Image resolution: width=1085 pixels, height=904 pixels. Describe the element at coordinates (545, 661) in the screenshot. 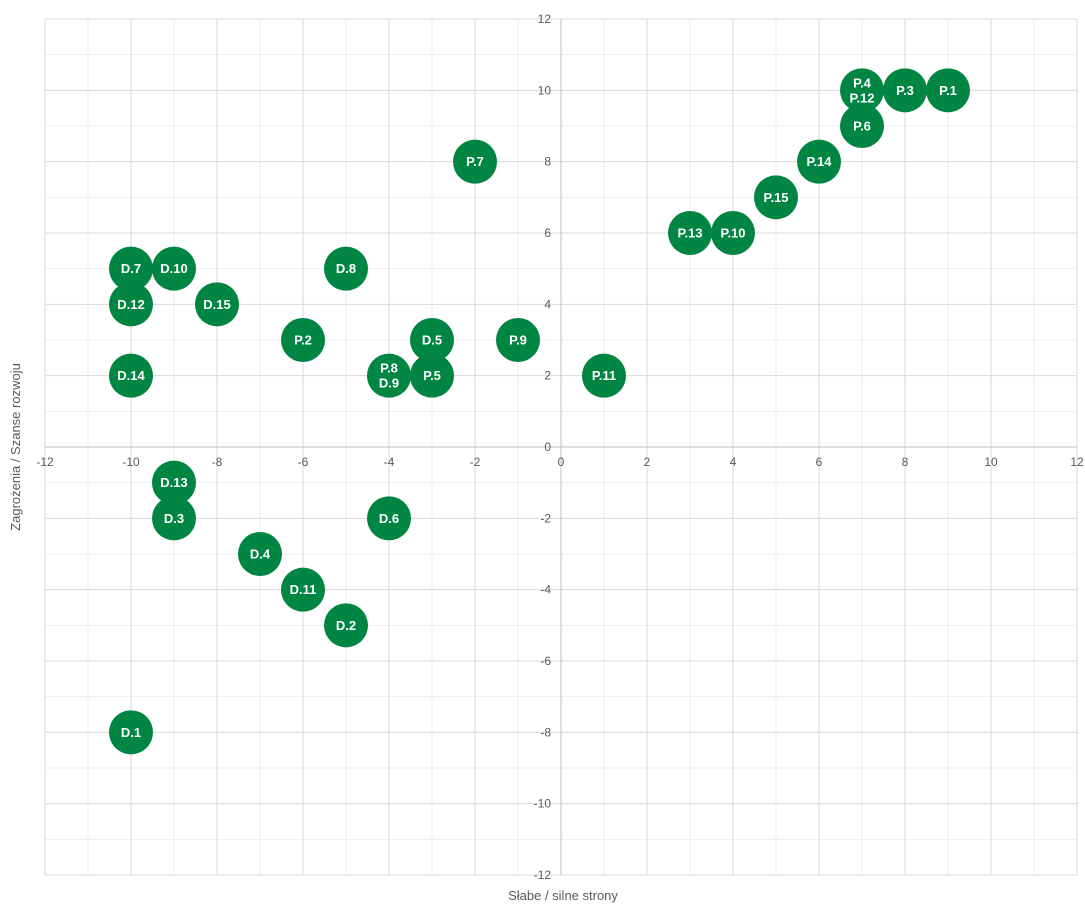

I see `y-tick-label: -6` at that location.